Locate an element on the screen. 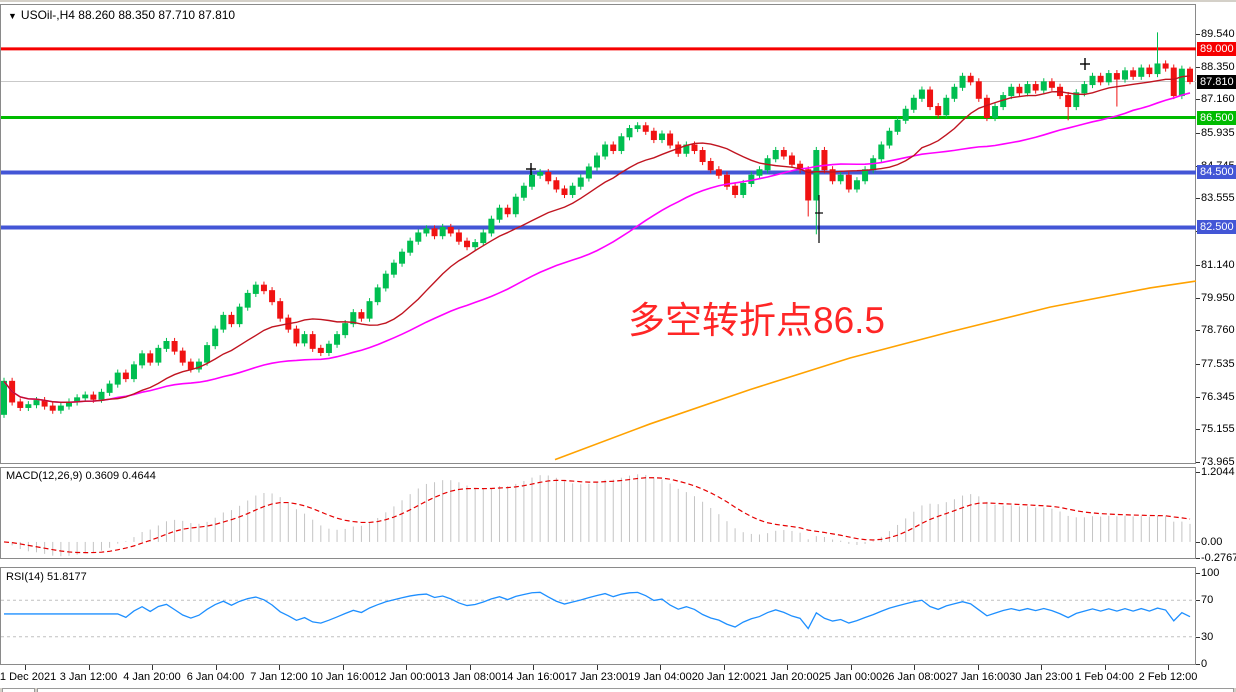  time-tick-label: 31 Dec 2021 is located at coordinates (28, 677).